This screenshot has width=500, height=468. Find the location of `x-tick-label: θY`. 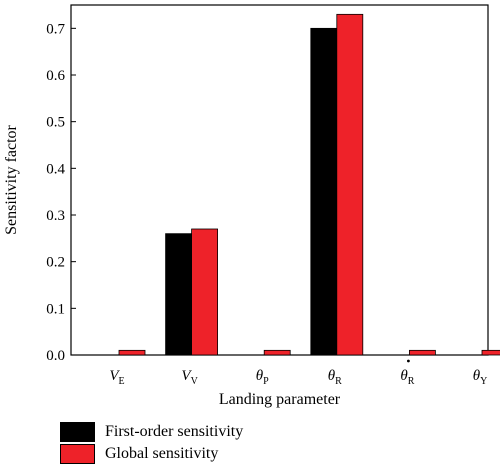

x-tick-label: θY is located at coordinates (480, 377).